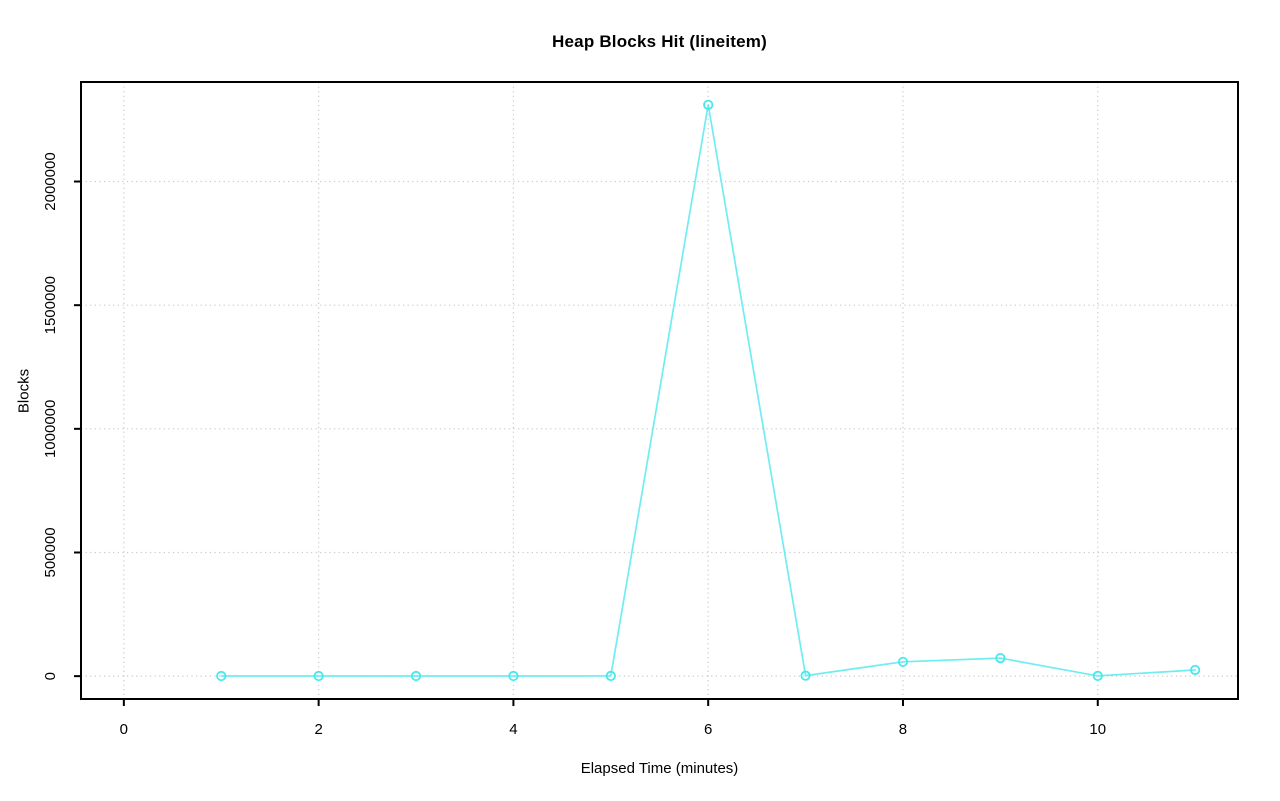  I want to click on y-tick-label: 1500000, so click(50, 305).